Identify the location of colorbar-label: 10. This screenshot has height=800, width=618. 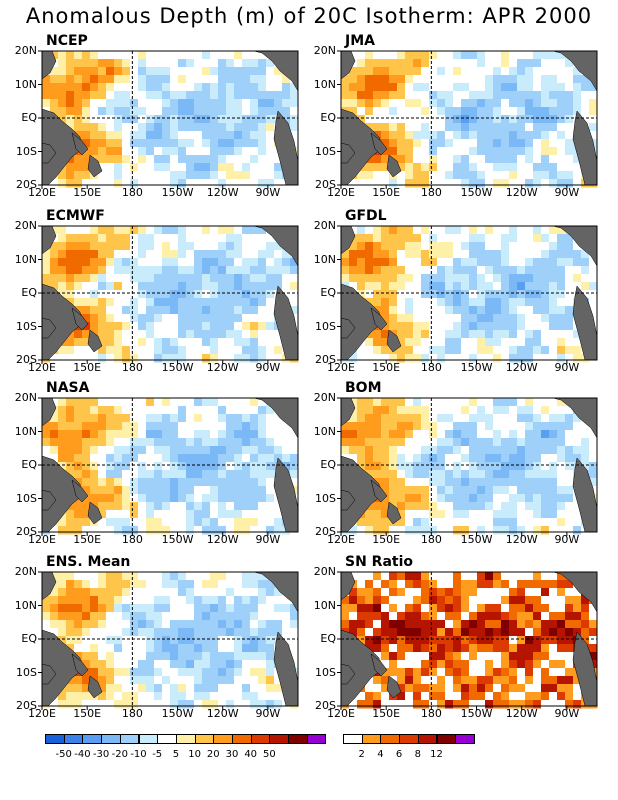
(194, 754).